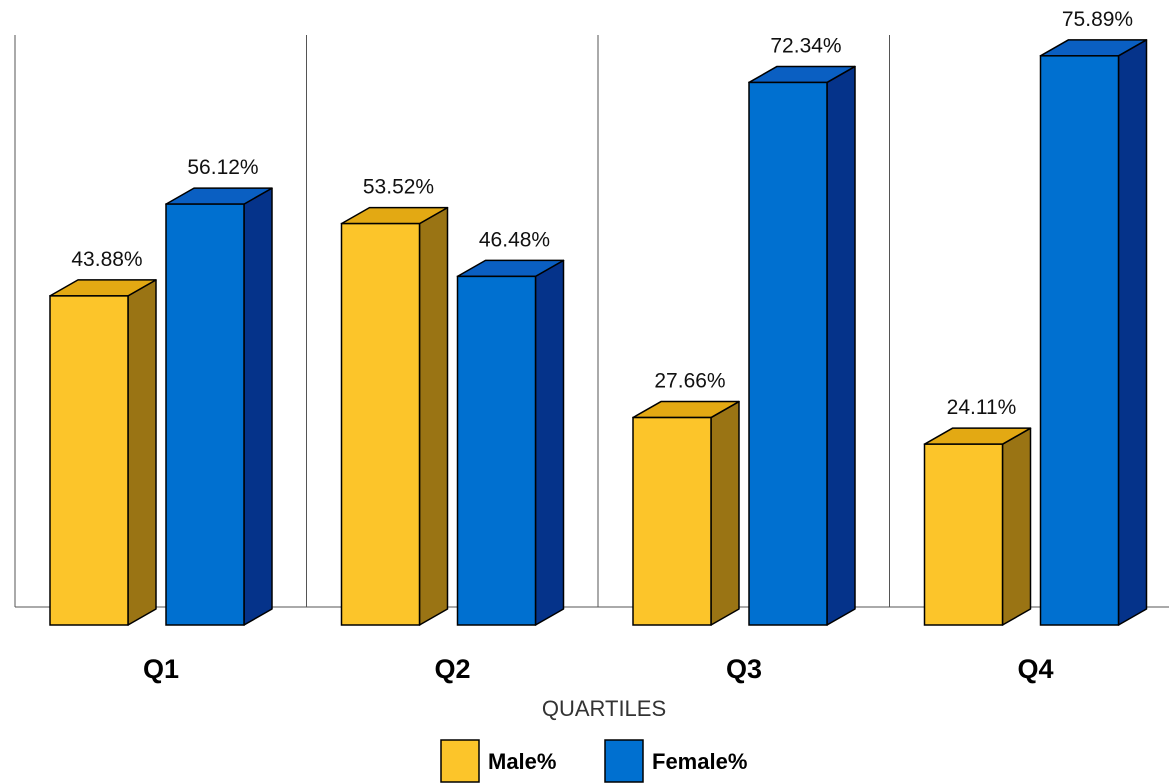 The image size is (1169, 784). Describe the element at coordinates (452, 669) in the screenshot. I see `category-label-q2: Q2` at that location.